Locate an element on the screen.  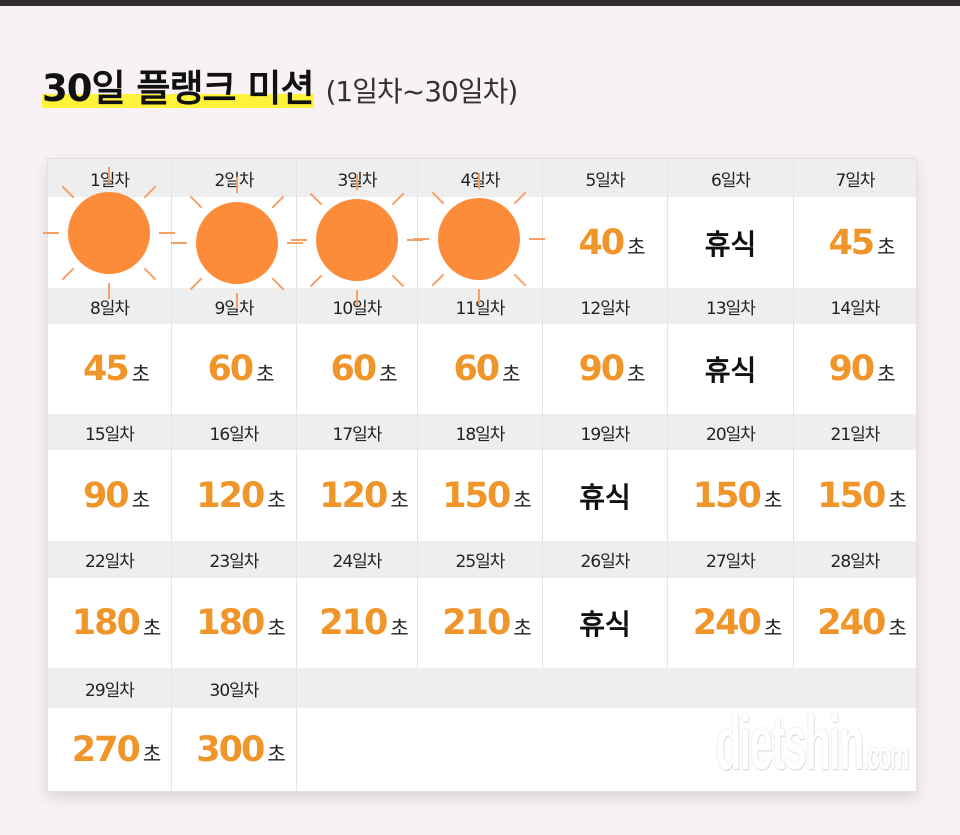
day-label: 24일차 is located at coordinates (357, 559).